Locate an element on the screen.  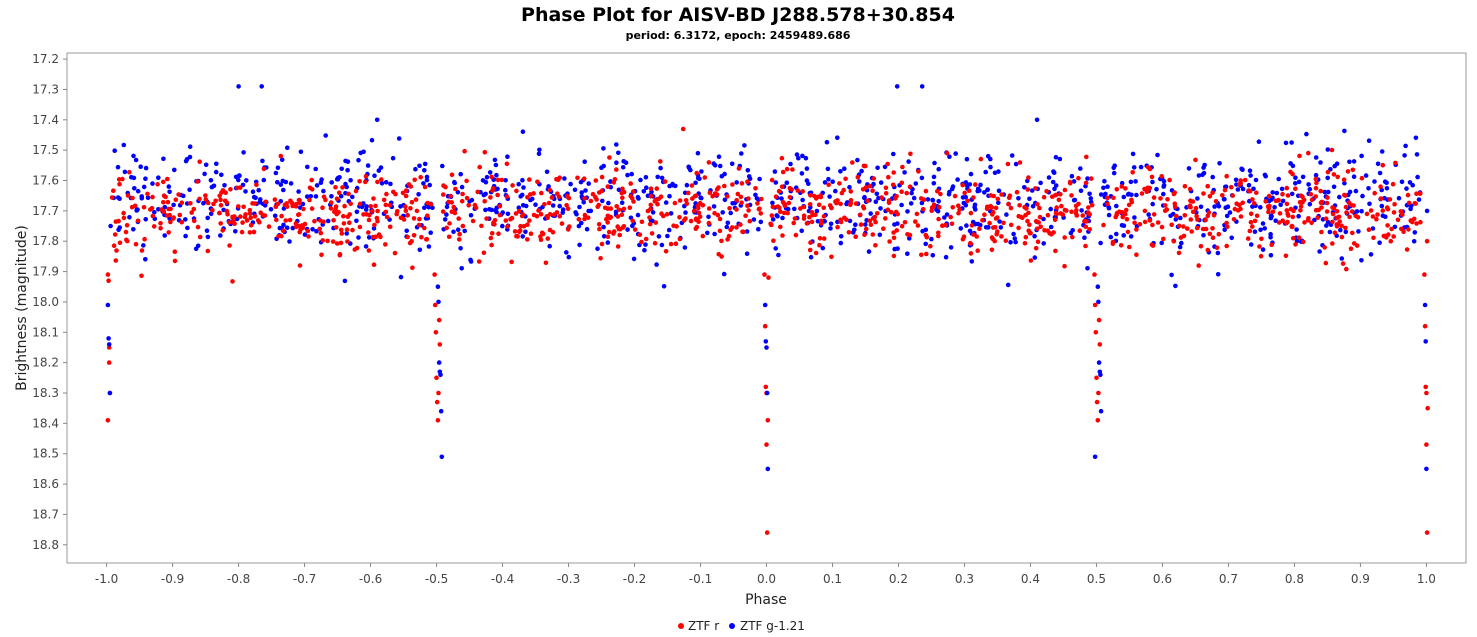
y-tick-label: 17.4 is located at coordinates (45, 120).